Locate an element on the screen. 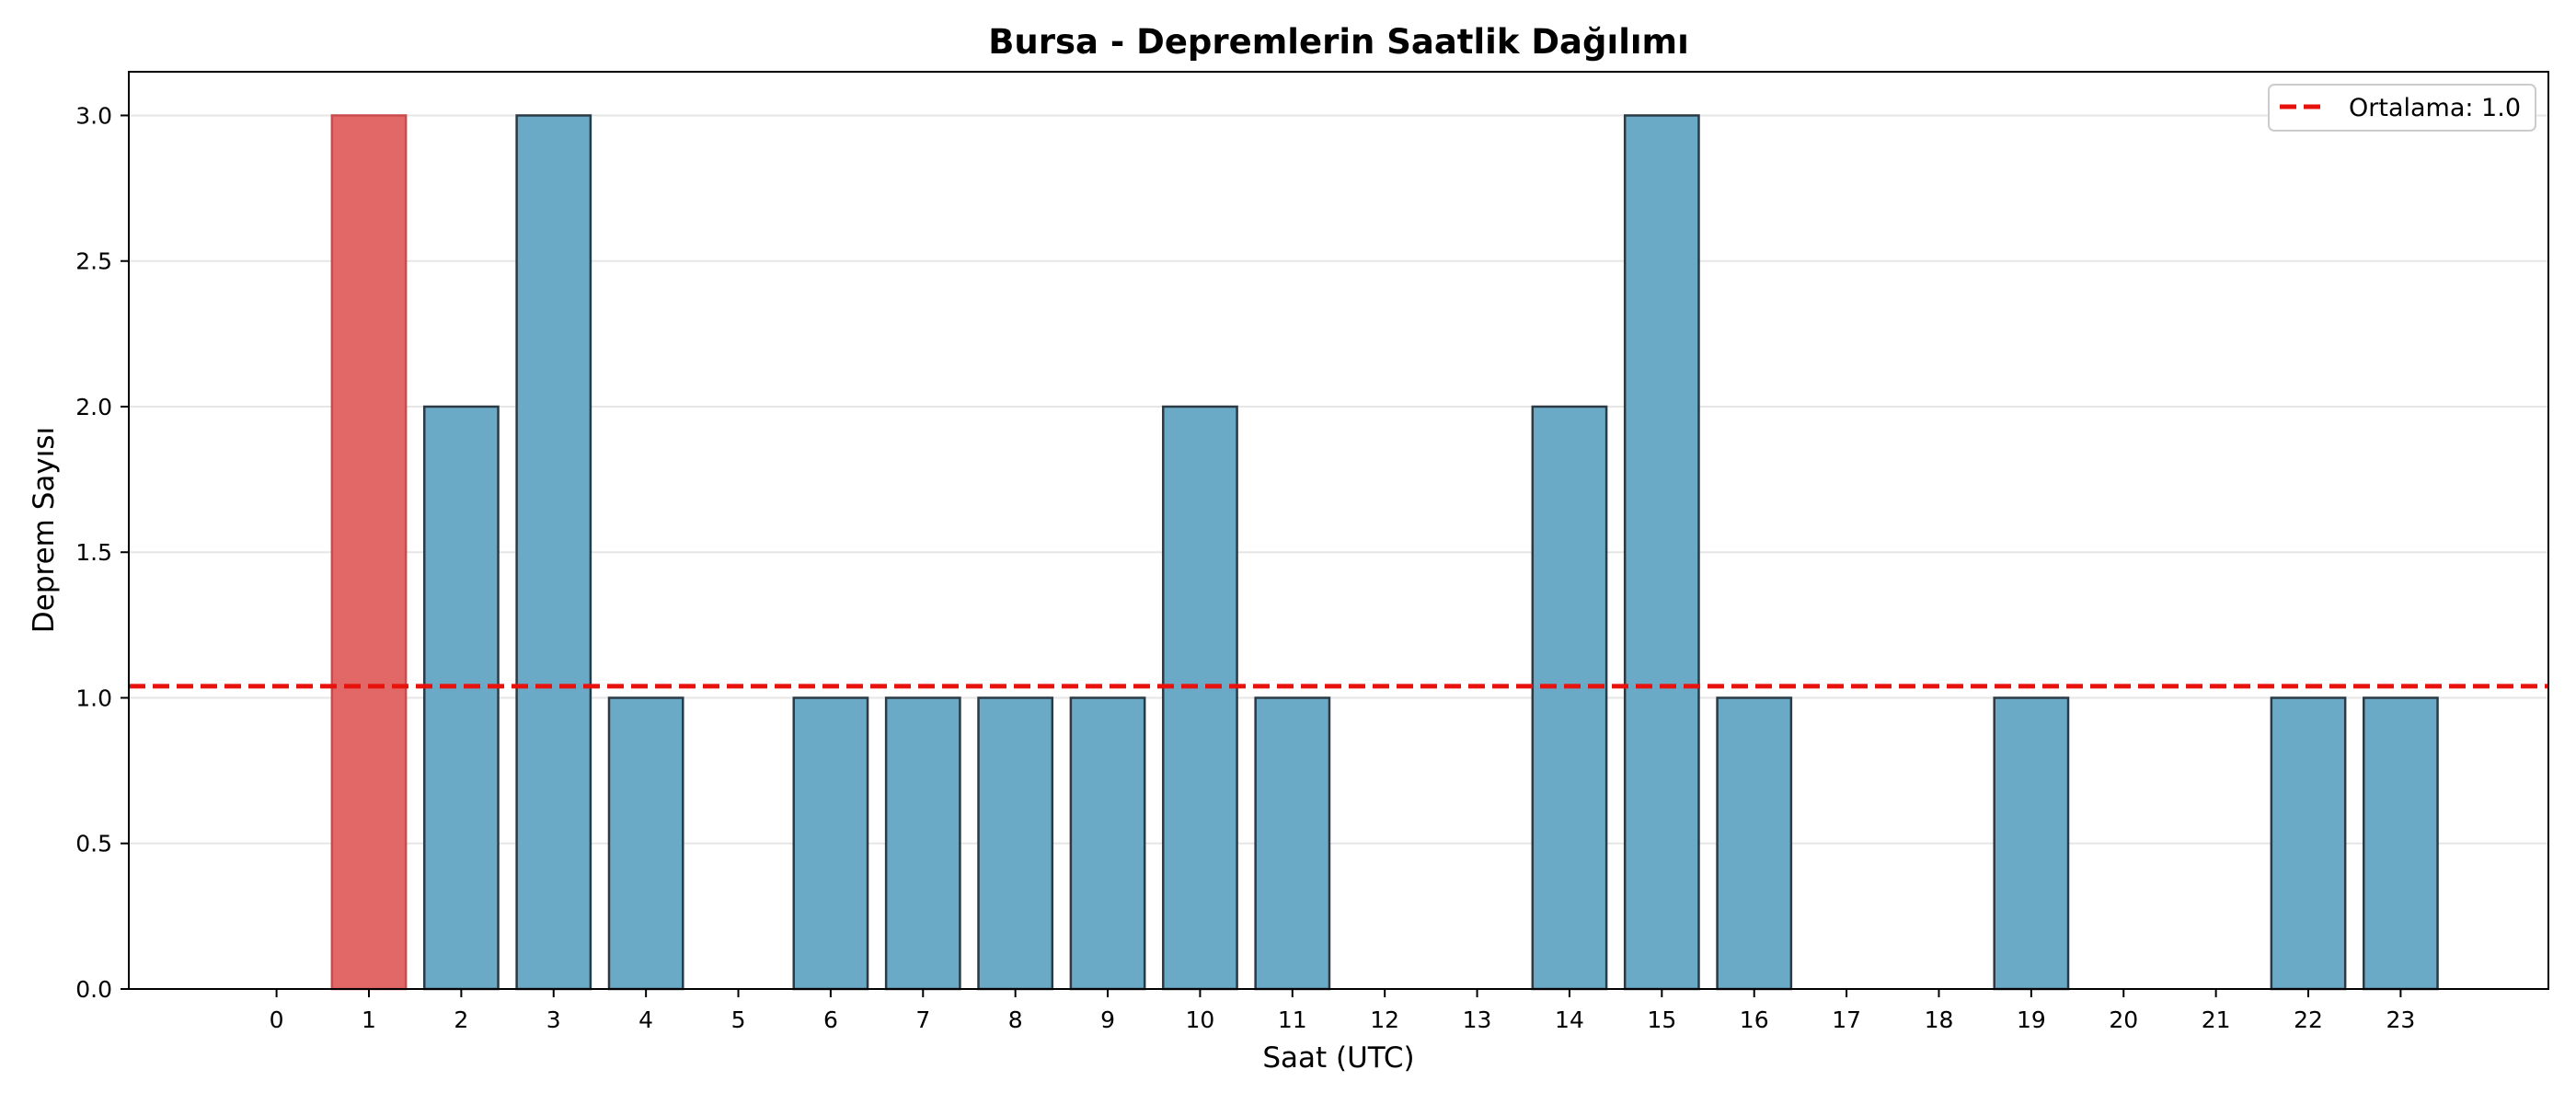 The image size is (2576, 1104). y-ticks: 0.0 0.5 1.0 1.5 2.0 2.5 3.0 is located at coordinates (102, 552).